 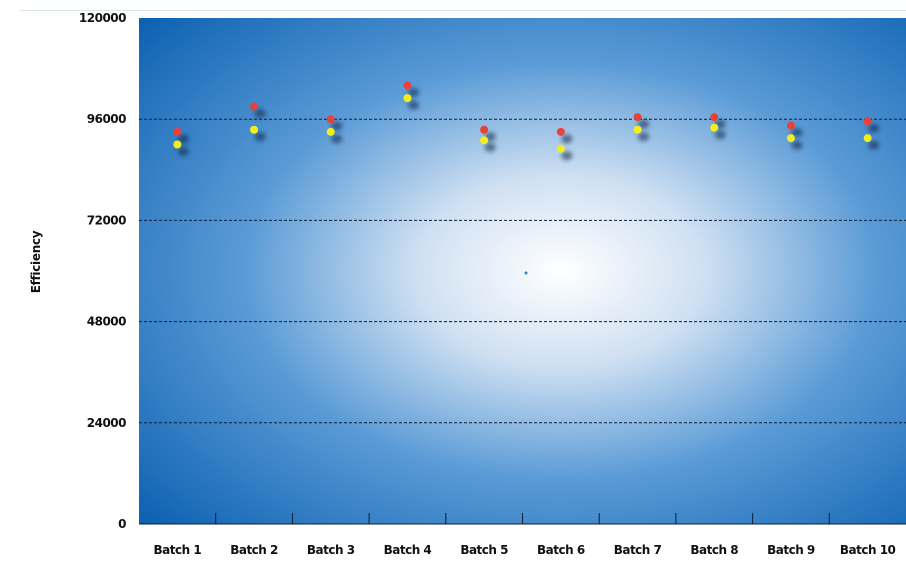 I want to click on x-tick-label: Batch 5, so click(x=484, y=550).